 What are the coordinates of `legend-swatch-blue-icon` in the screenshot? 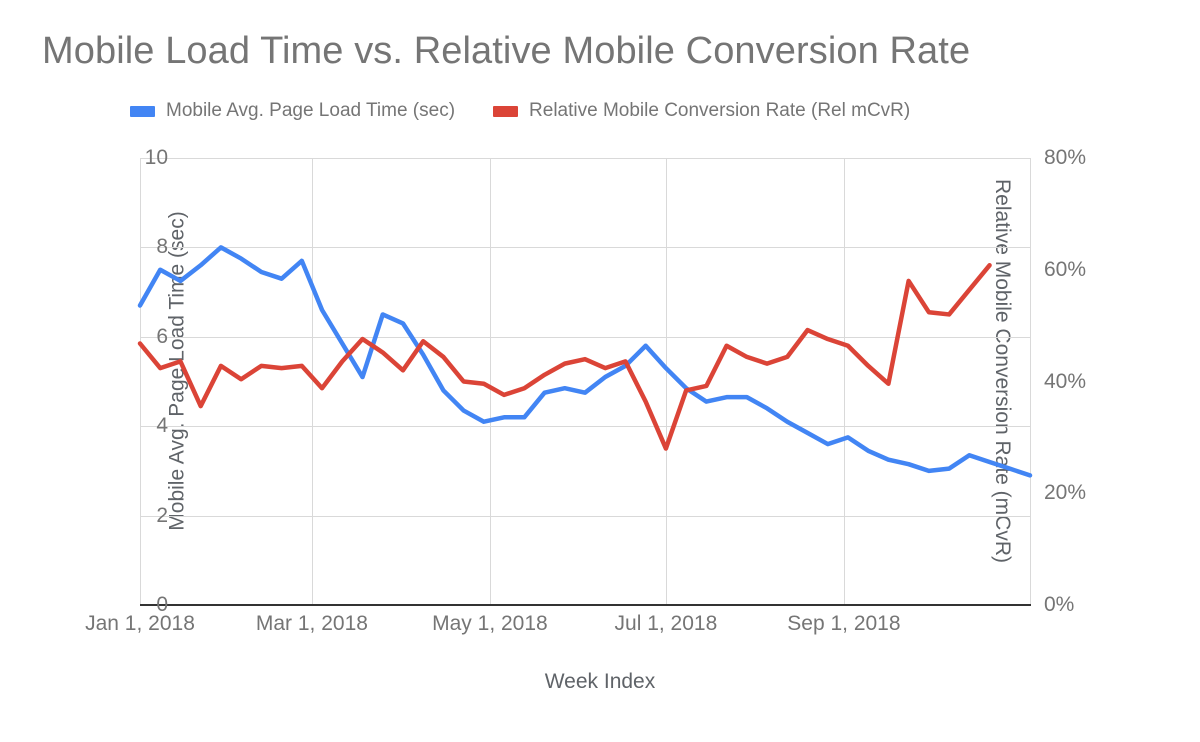 It's located at (142, 111).